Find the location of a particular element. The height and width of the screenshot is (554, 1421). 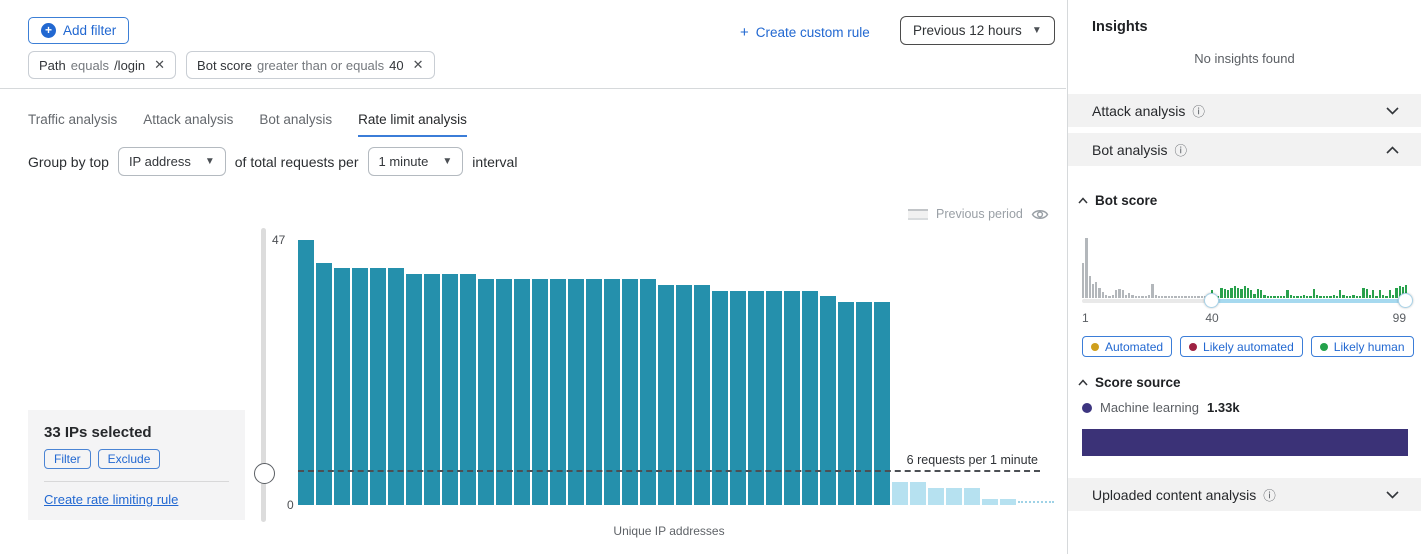

tab-traffic-analysis: Traffic analysis is located at coordinates (73, 119).